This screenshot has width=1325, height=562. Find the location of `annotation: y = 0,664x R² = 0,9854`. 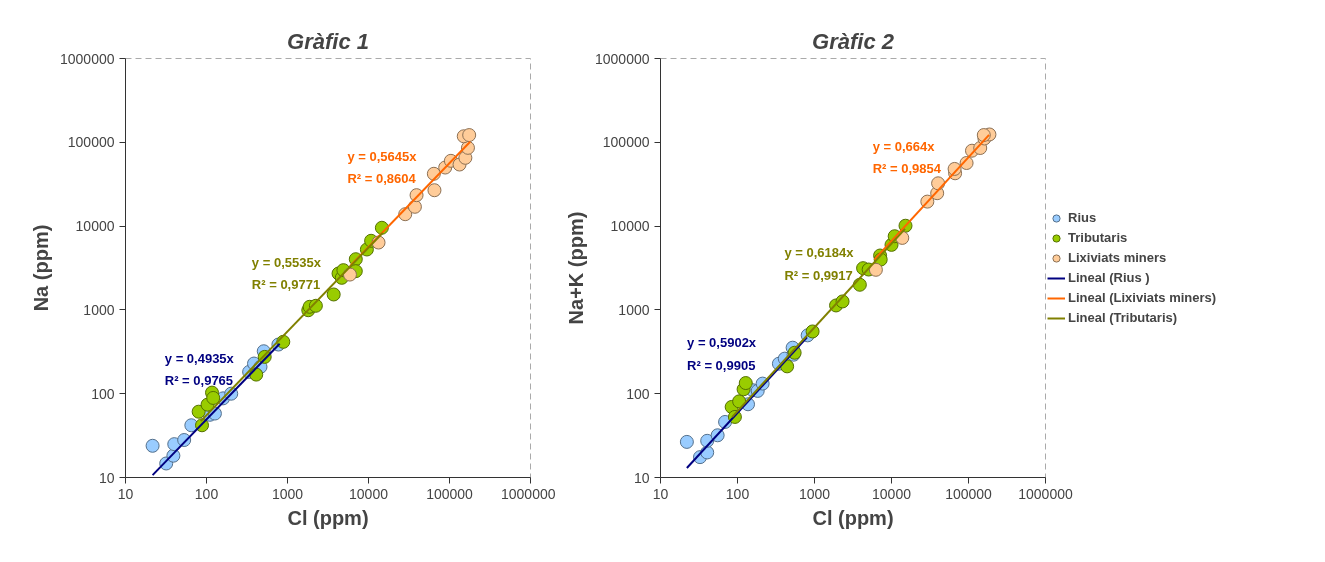

annotation: y = 0,664x R² = 0,9854 is located at coordinates (907, 157).